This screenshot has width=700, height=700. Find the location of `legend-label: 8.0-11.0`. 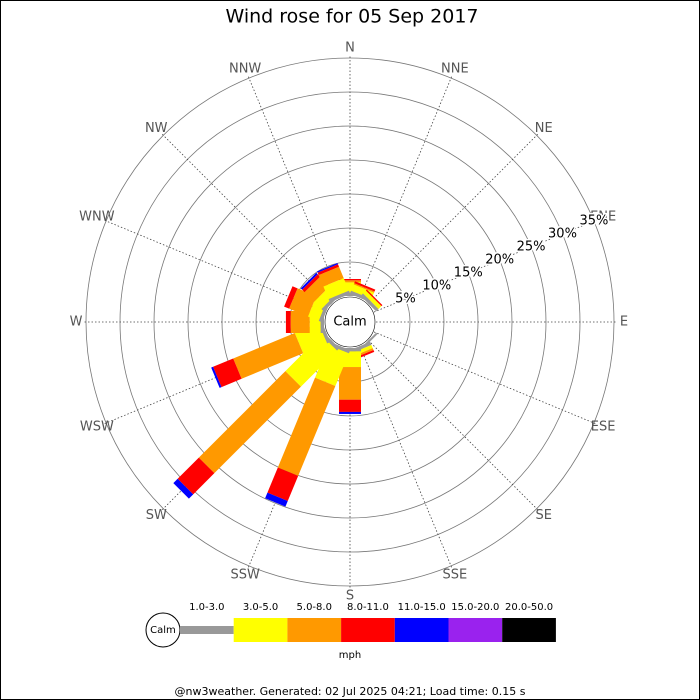

legend-label: 8.0-11.0 is located at coordinates (368, 607).